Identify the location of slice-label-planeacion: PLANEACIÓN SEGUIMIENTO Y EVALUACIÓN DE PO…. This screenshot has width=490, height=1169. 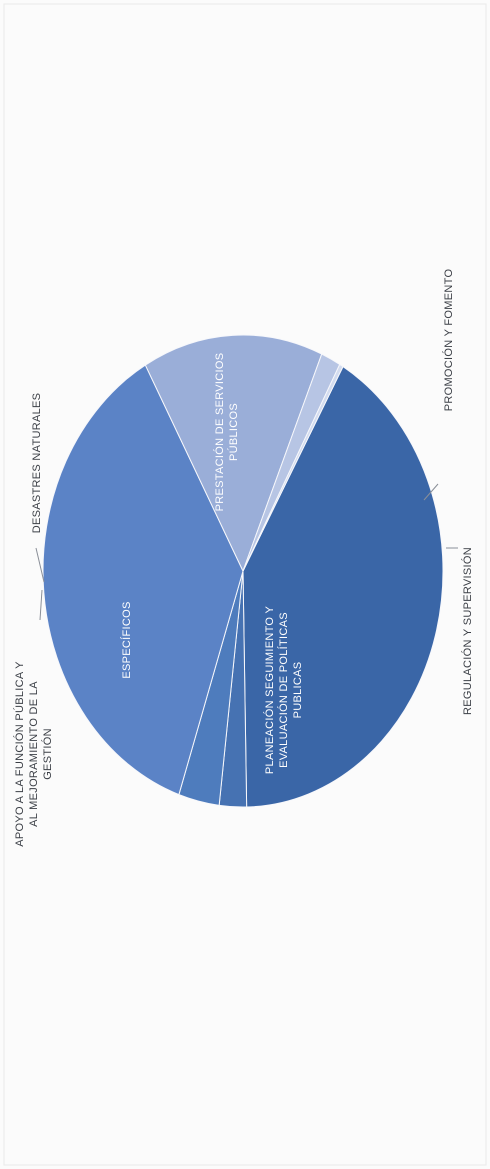
(283, 690).